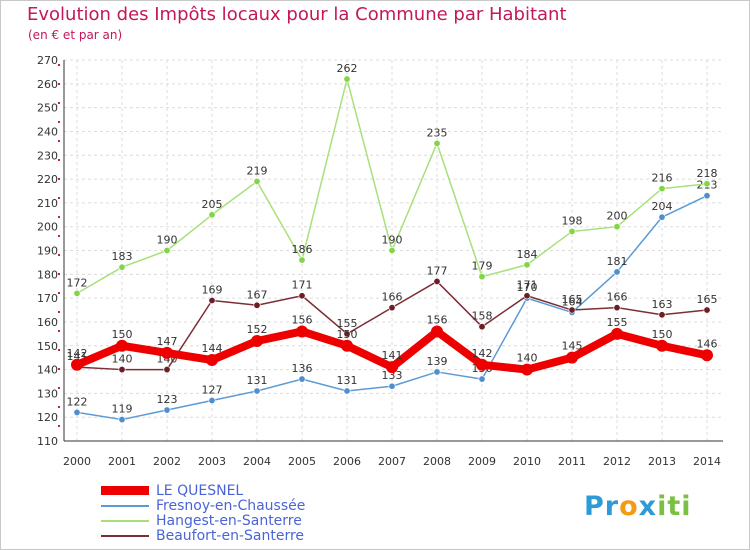  Describe the element at coordinates (125, 521) in the screenshot. I see `legend-swatch-hangest` at that location.